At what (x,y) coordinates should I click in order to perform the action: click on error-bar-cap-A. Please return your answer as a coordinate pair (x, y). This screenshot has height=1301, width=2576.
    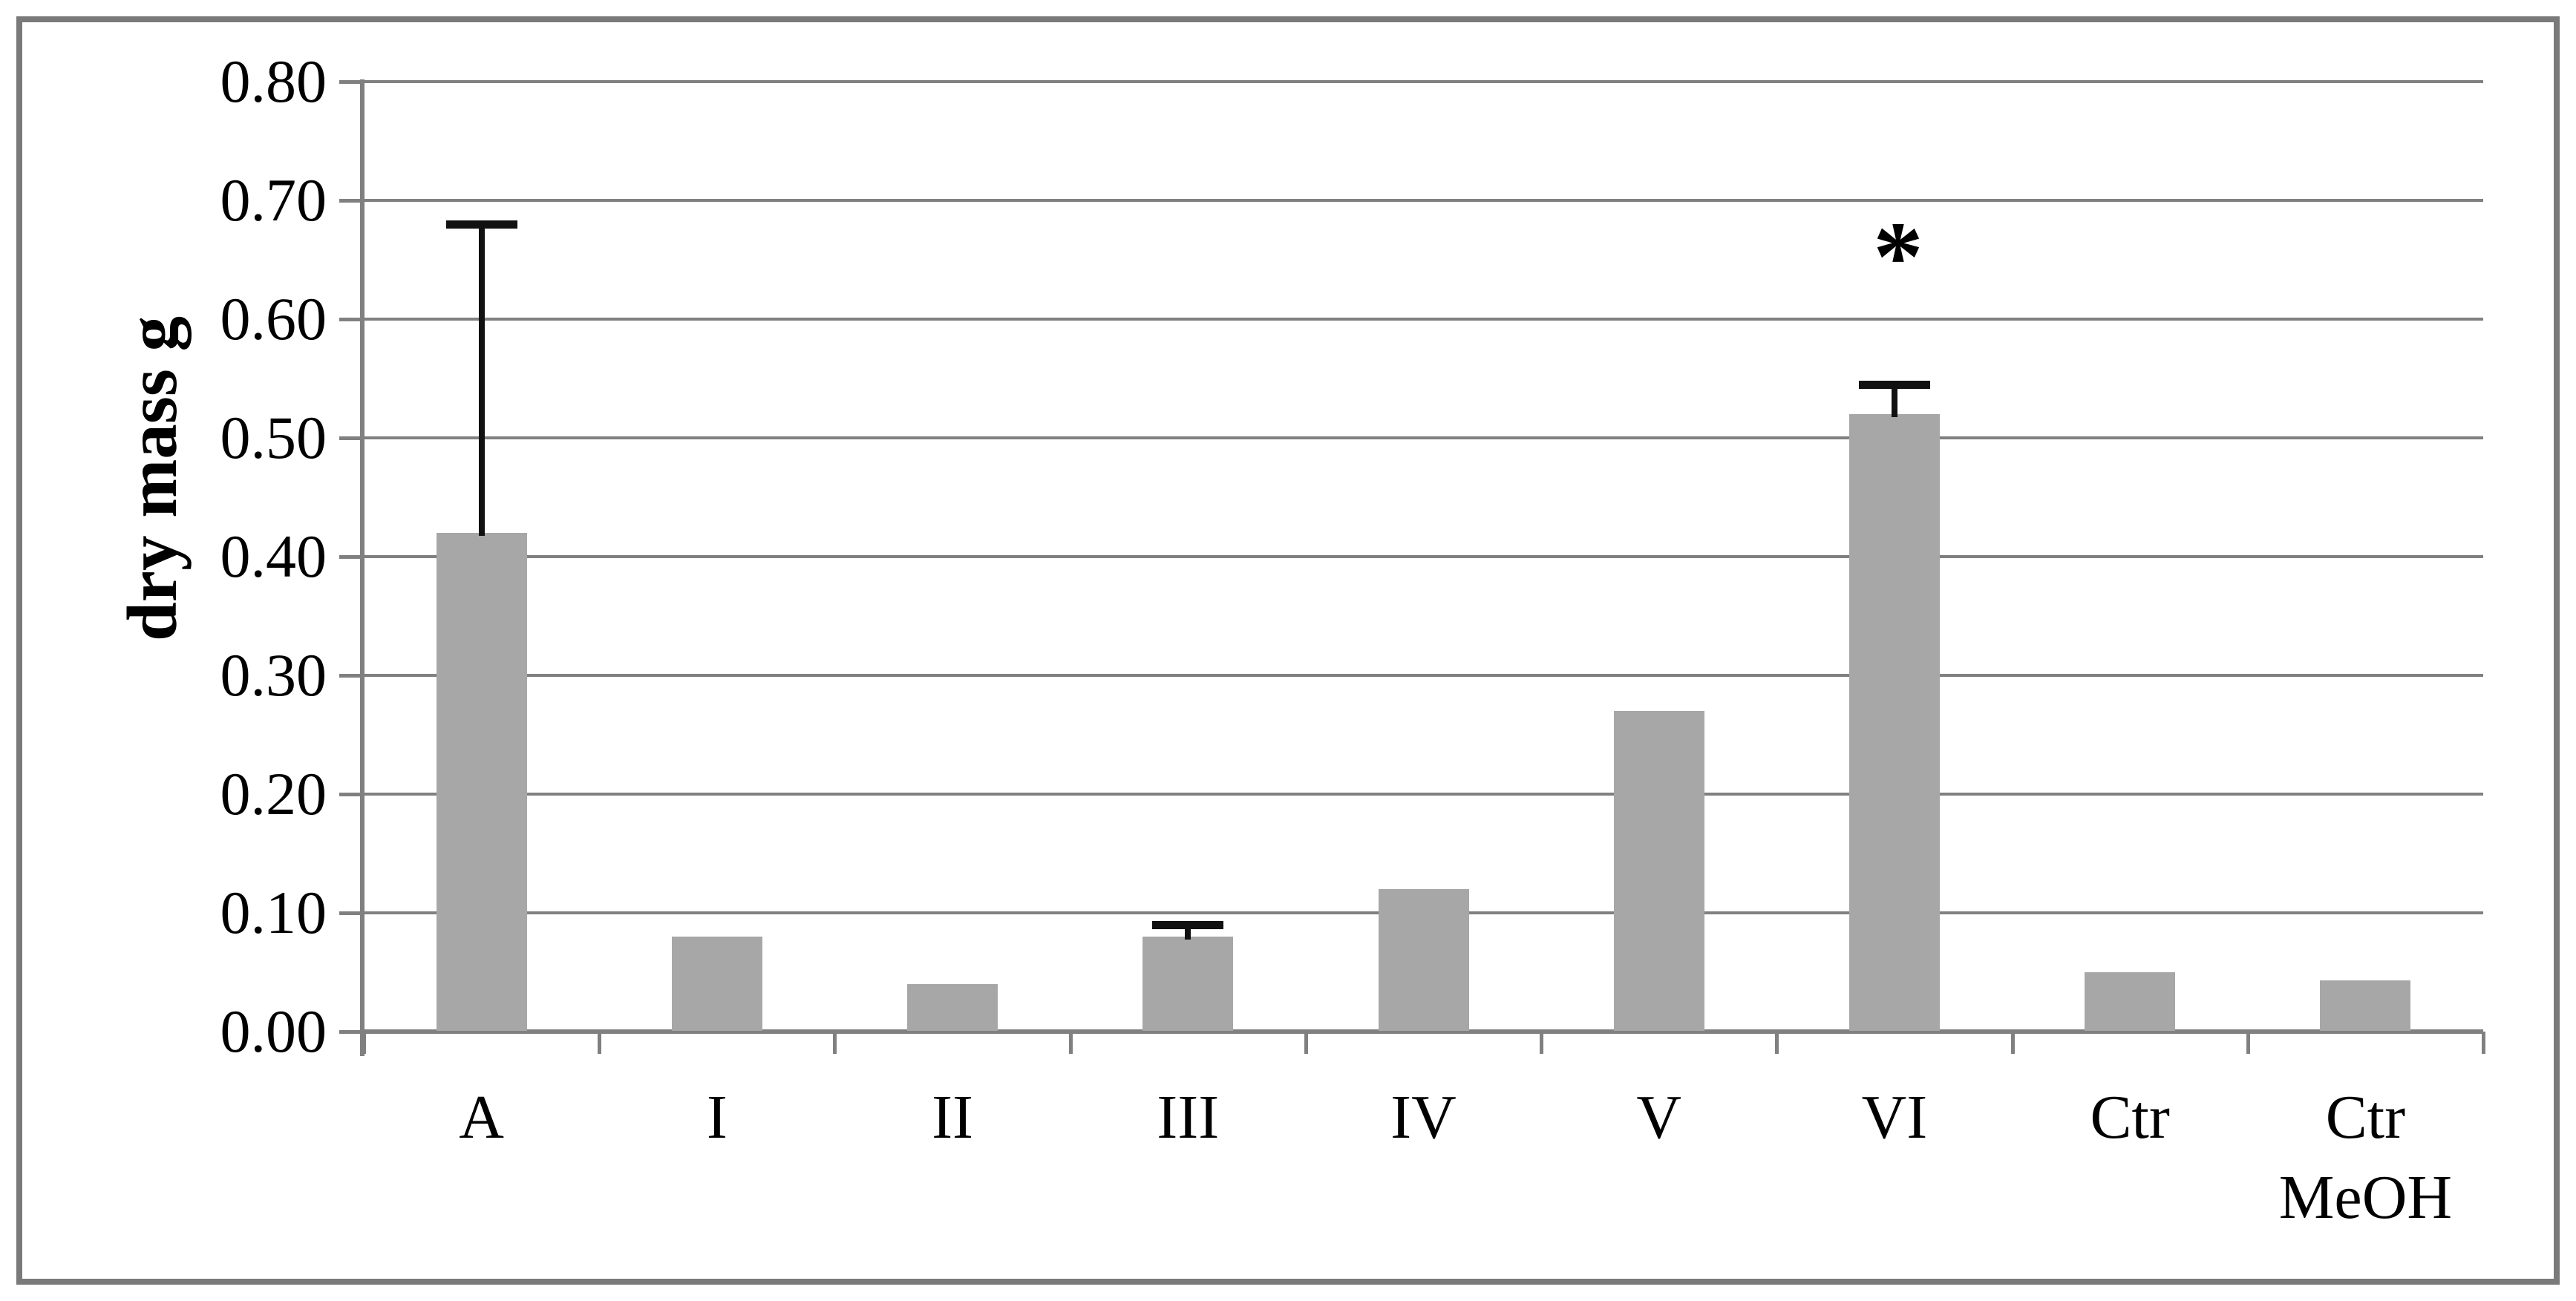
    Looking at the image, I should click on (481, 225).